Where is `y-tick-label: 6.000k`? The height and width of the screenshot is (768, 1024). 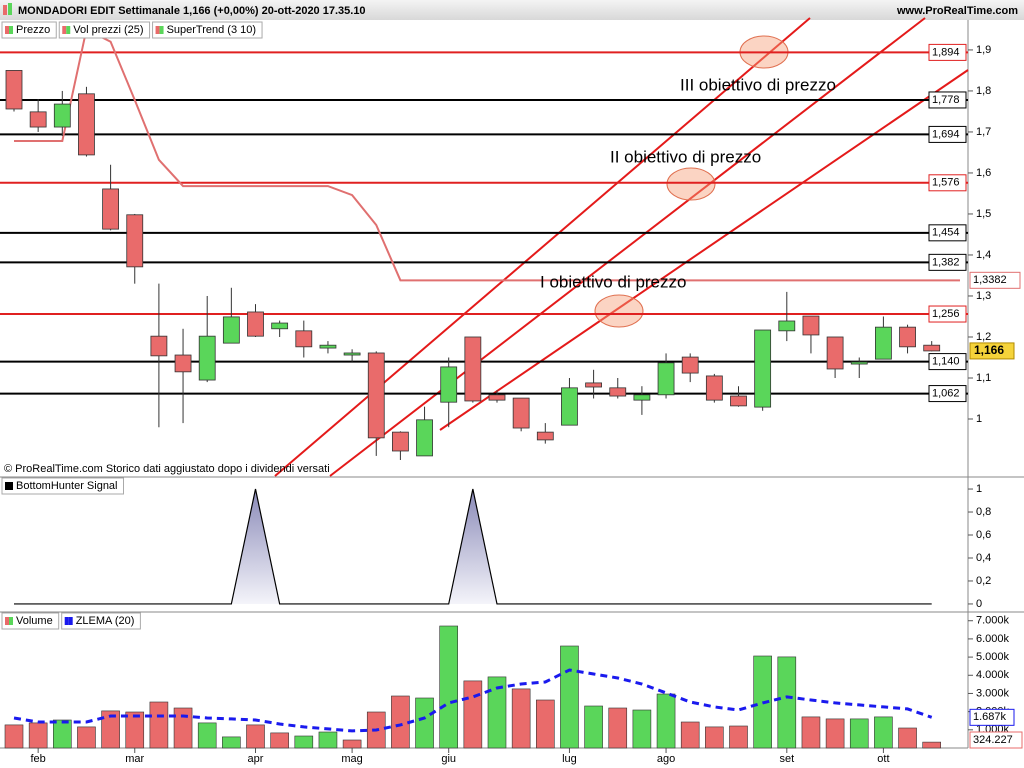
y-tick-label: 6.000k is located at coordinates (993, 639).